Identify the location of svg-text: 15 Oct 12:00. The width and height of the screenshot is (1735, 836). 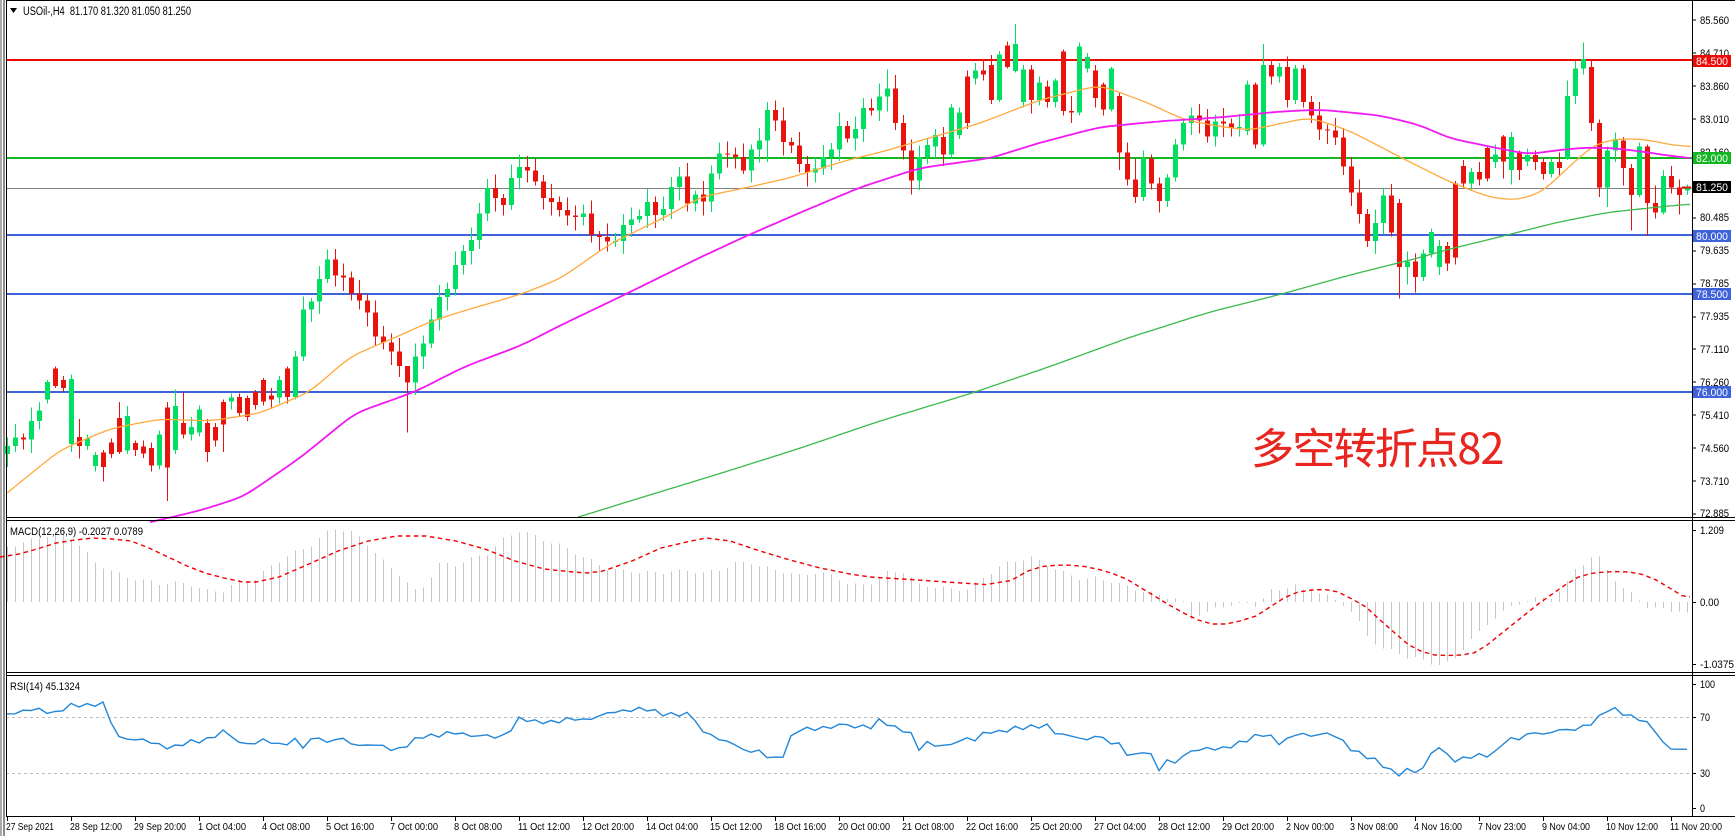
(736, 827).